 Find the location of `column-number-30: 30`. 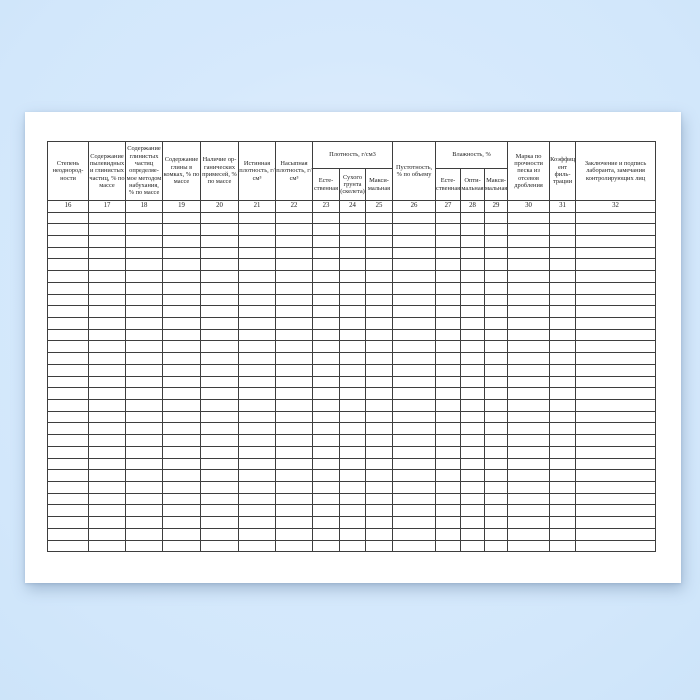

column-number-30: 30 is located at coordinates (529, 206).